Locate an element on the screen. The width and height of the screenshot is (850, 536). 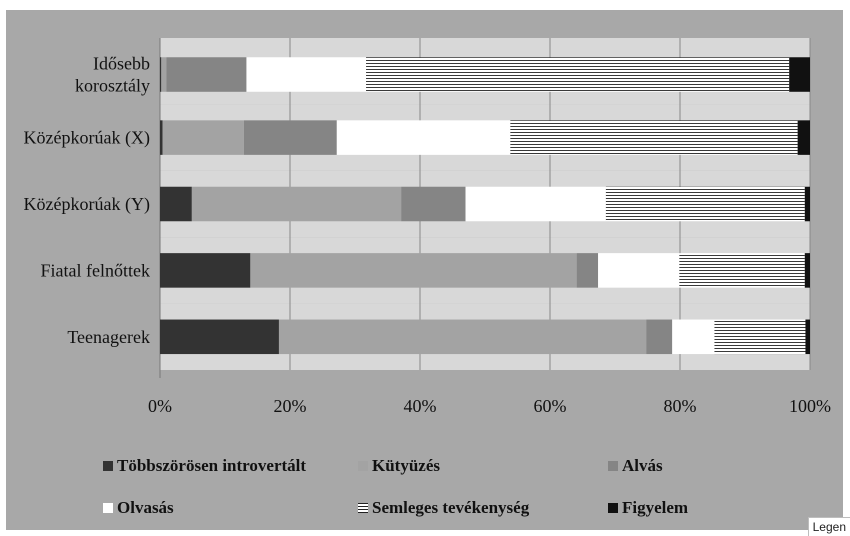
x-tick-label: 100% is located at coordinates (810, 406).